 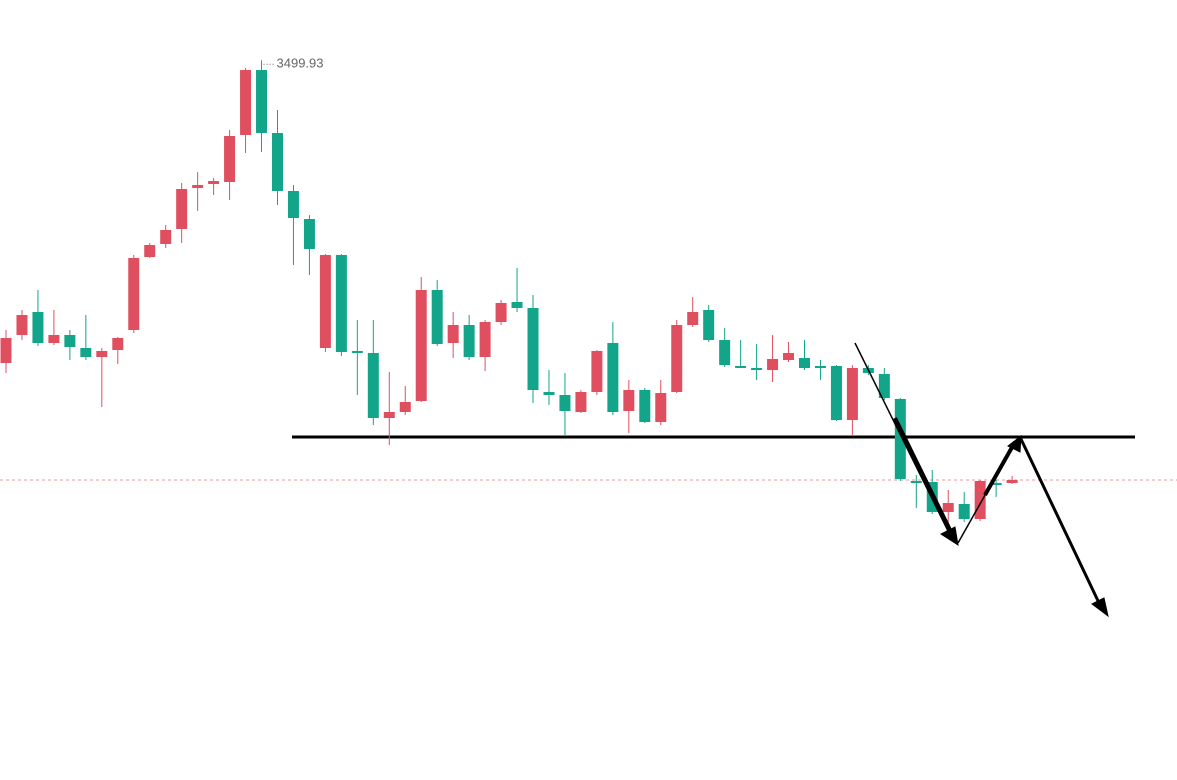 I want to click on drawings, so click(x=981, y=480).